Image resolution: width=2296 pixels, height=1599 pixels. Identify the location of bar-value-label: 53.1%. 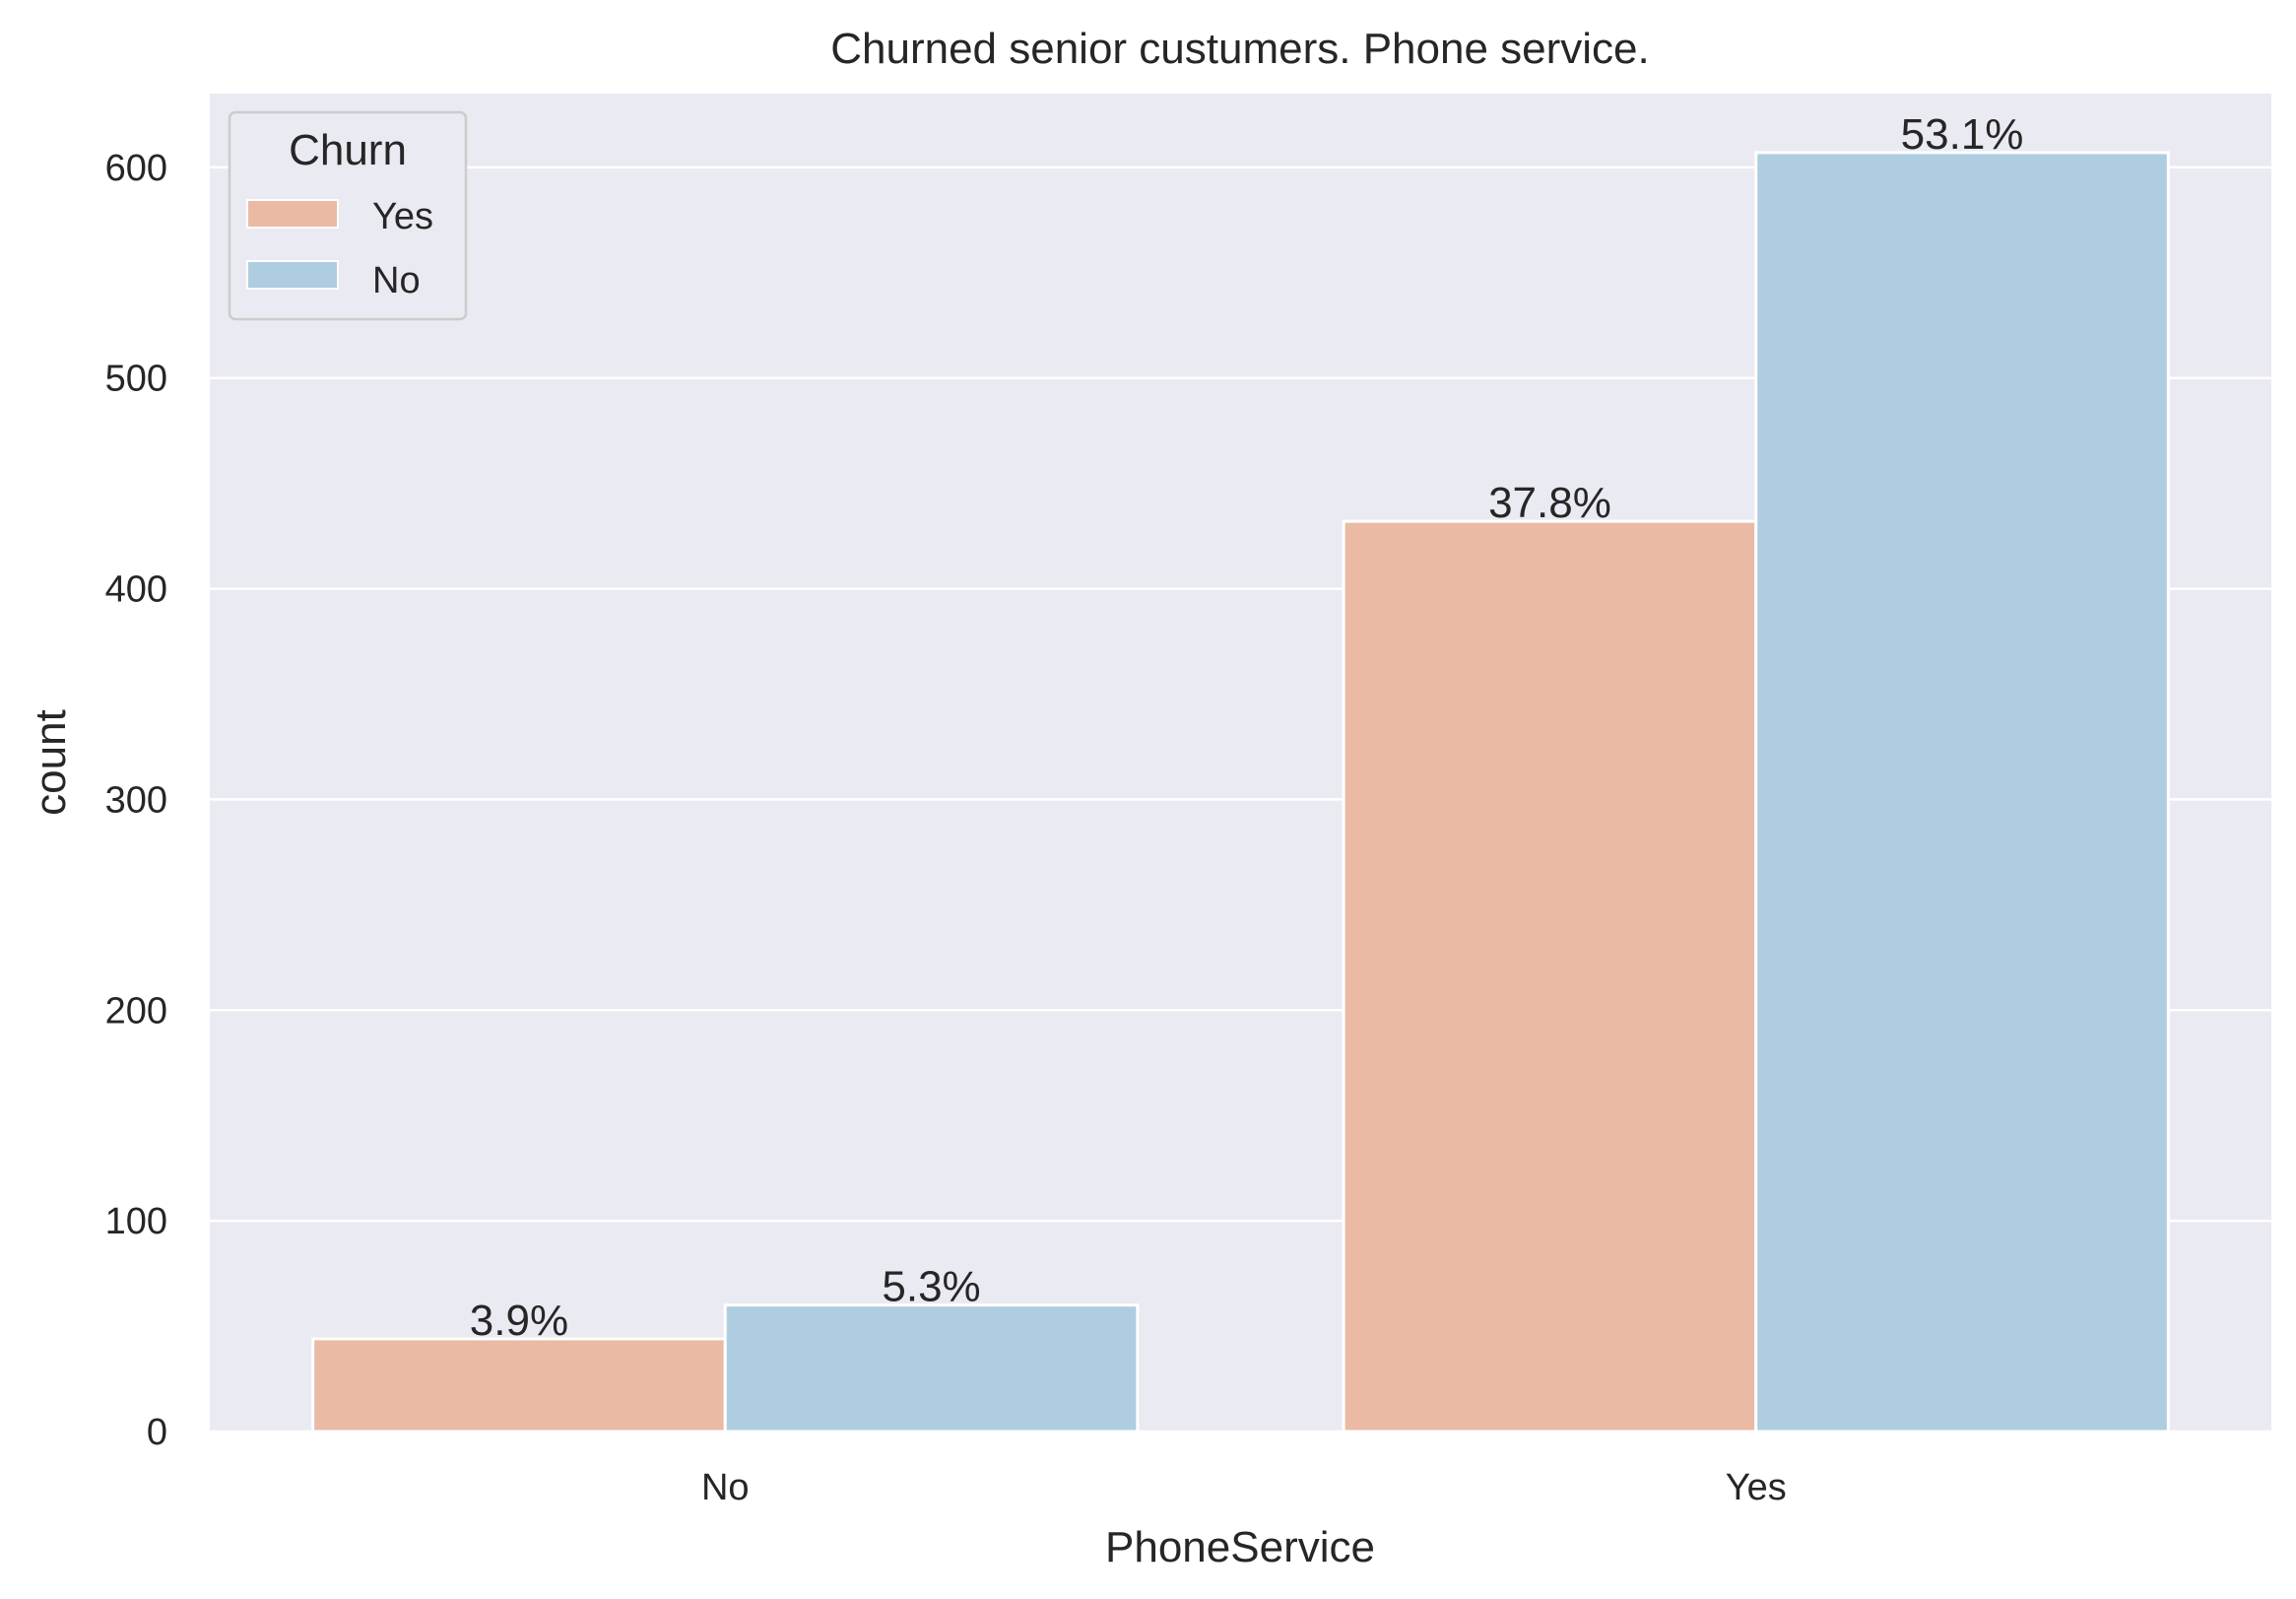
(1962, 134).